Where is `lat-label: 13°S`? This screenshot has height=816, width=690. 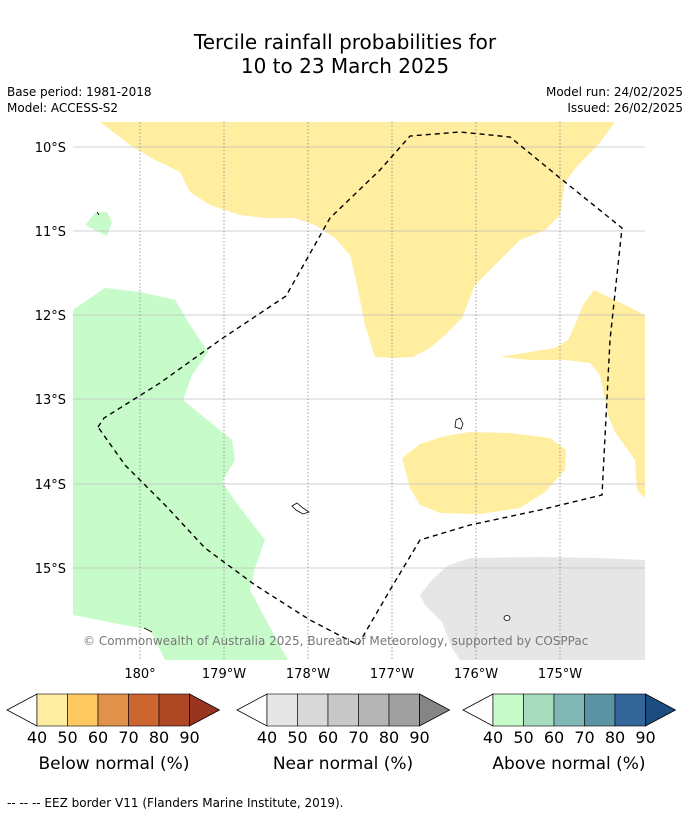
lat-label: 13°S is located at coordinates (50, 400).